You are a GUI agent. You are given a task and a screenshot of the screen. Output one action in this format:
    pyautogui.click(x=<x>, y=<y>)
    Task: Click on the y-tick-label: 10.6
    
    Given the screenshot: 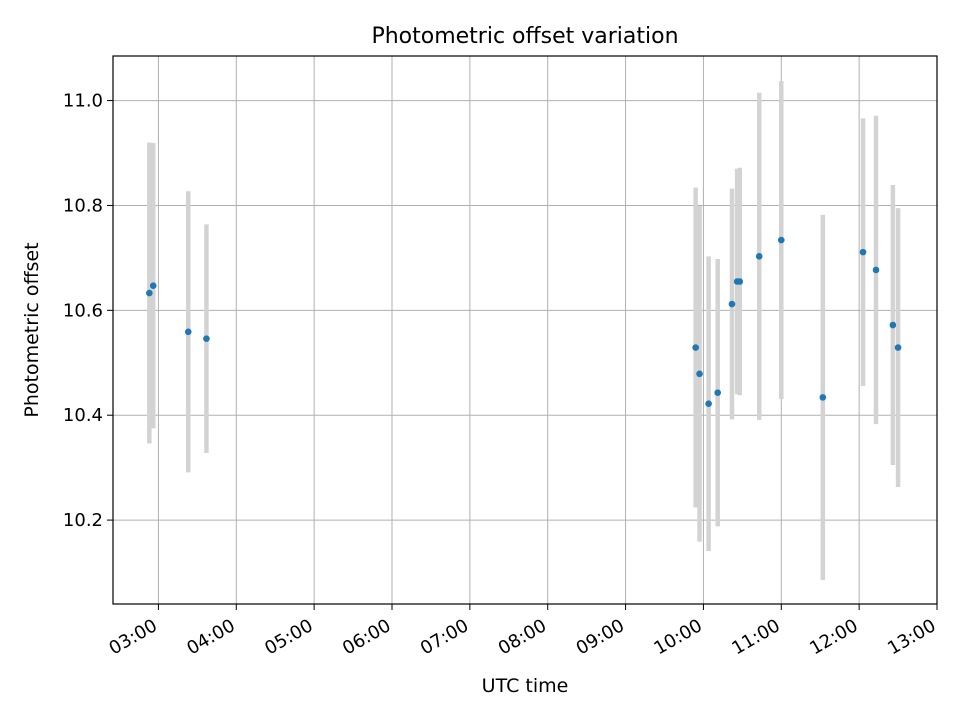 What is the action you would take?
    pyautogui.click(x=83, y=310)
    